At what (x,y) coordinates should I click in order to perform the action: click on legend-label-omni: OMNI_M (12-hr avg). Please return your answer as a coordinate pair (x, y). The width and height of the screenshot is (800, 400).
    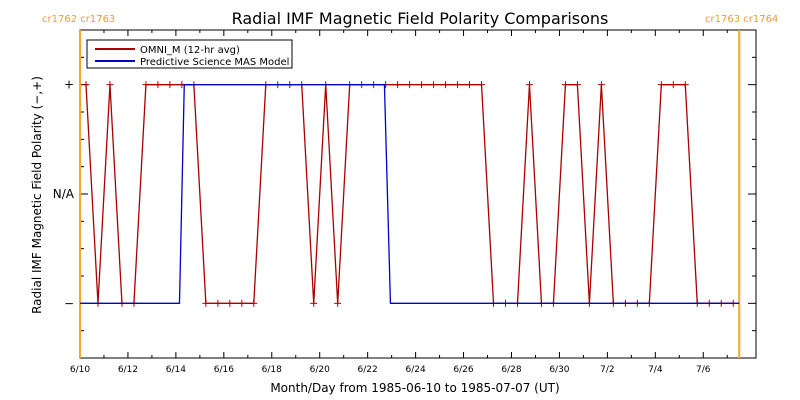
    Looking at the image, I should click on (190, 50).